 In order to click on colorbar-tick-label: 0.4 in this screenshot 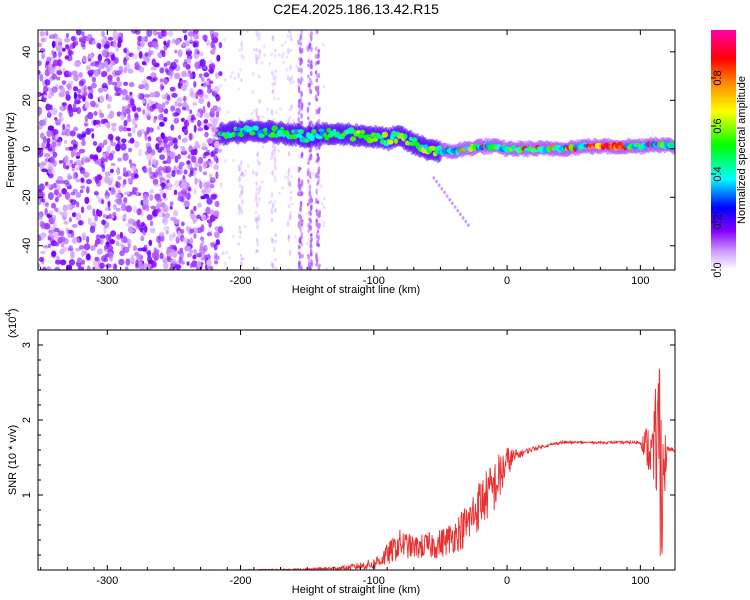, I will do `click(718, 173)`.